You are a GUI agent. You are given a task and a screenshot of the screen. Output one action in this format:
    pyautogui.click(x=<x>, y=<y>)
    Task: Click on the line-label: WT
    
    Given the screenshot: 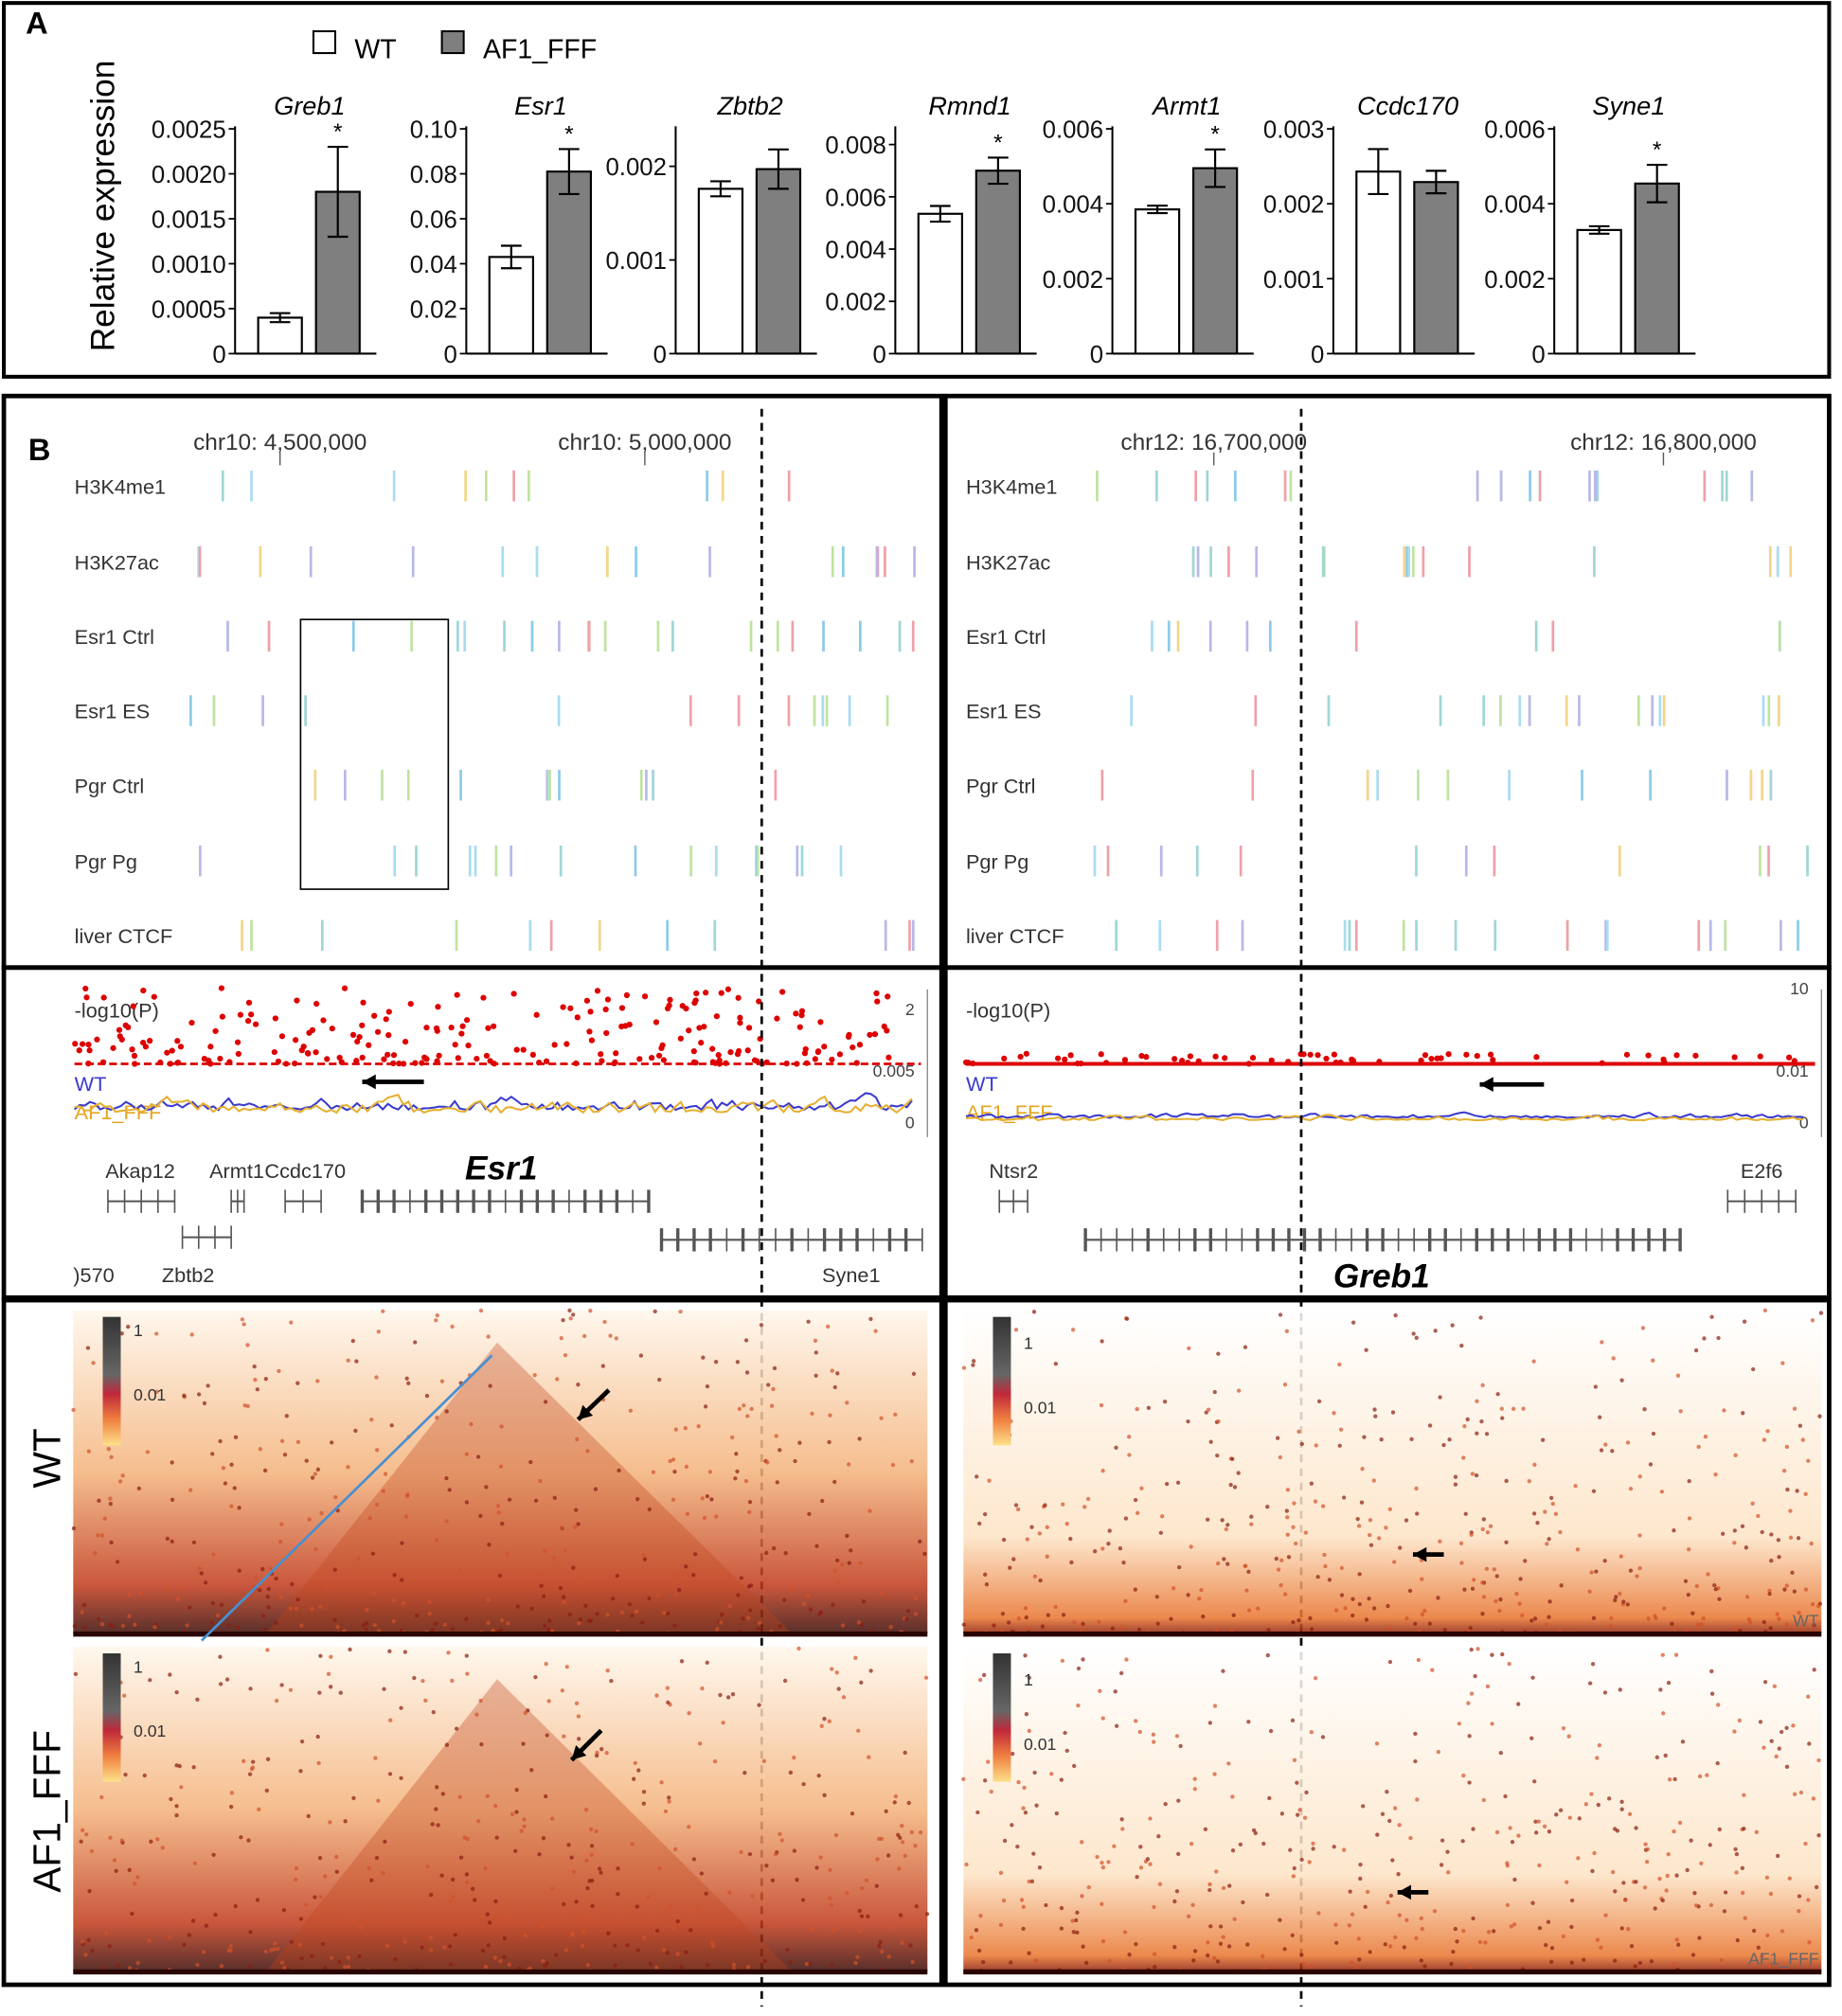 What is the action you would take?
    pyautogui.click(x=91, y=1084)
    